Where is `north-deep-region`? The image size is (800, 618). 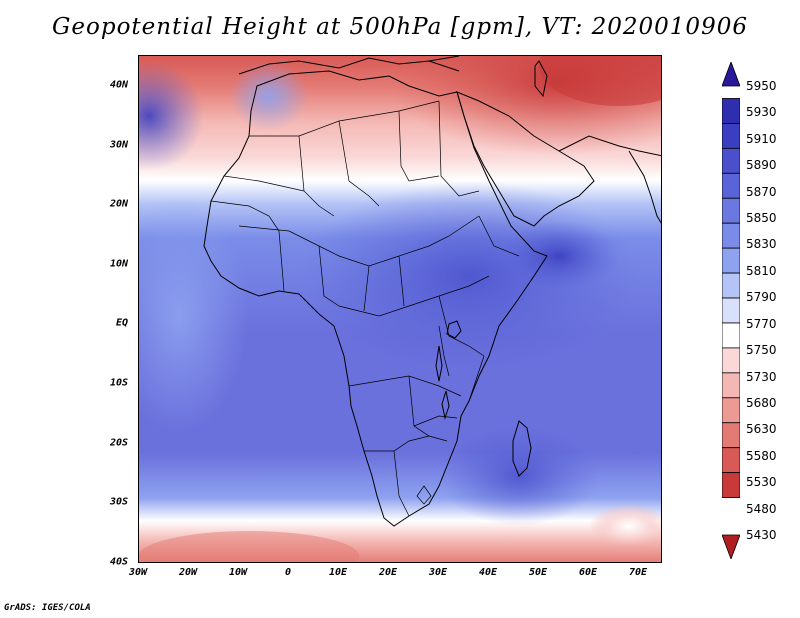
north-deep-region is located at coordinates (600, 81).